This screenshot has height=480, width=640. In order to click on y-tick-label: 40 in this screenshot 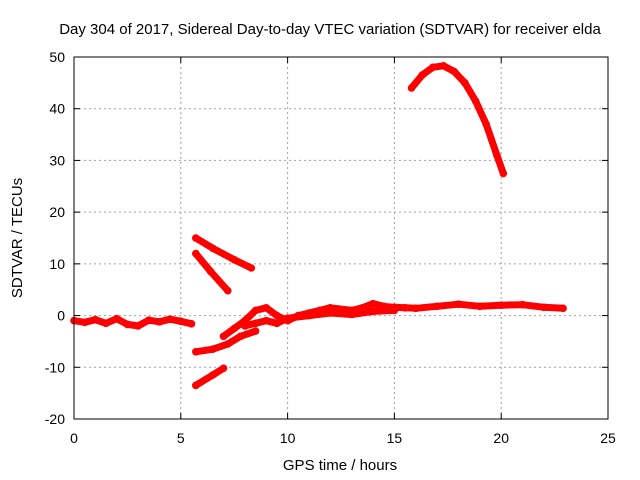, I will do `click(57, 109)`.